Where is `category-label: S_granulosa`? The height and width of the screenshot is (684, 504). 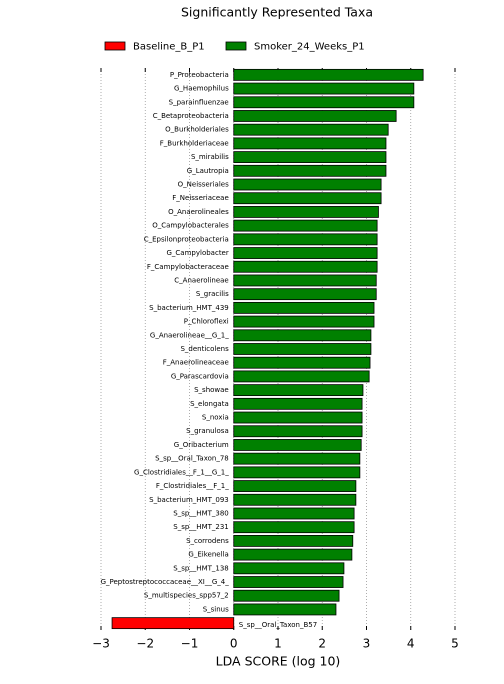
category-label: S_granulosa is located at coordinates (207, 431).